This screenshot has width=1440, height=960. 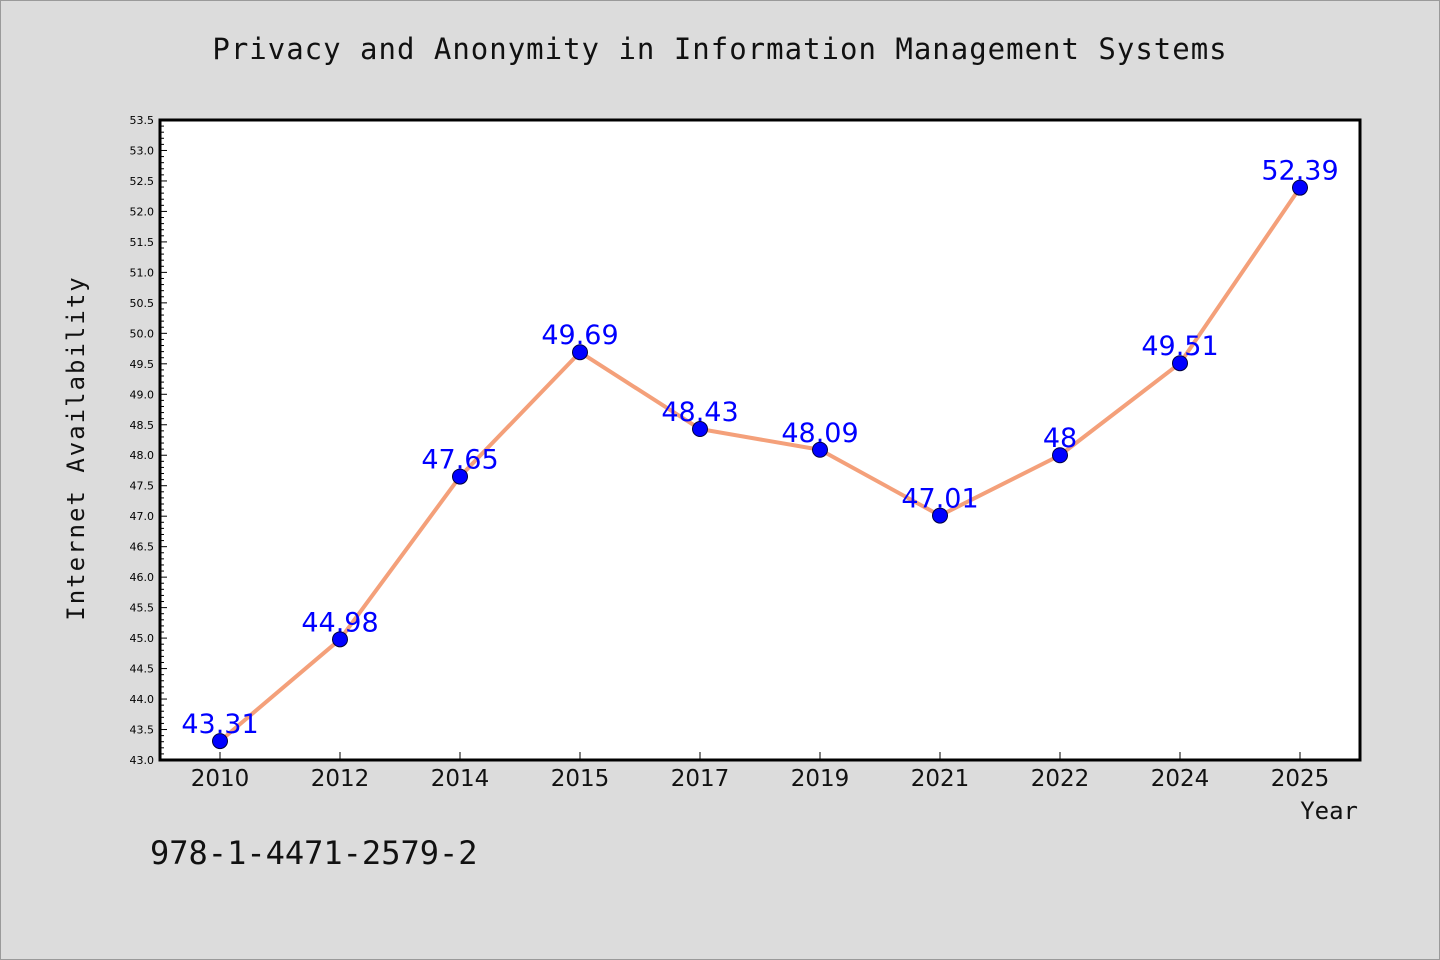 I want to click on y-tick-label: 50.5, so click(x=142, y=303).